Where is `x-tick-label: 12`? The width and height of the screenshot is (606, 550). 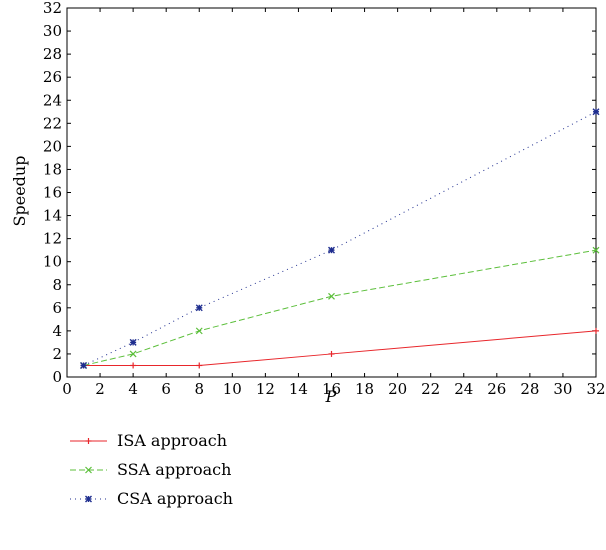
x-tick-label: 12 is located at coordinates (265, 389).